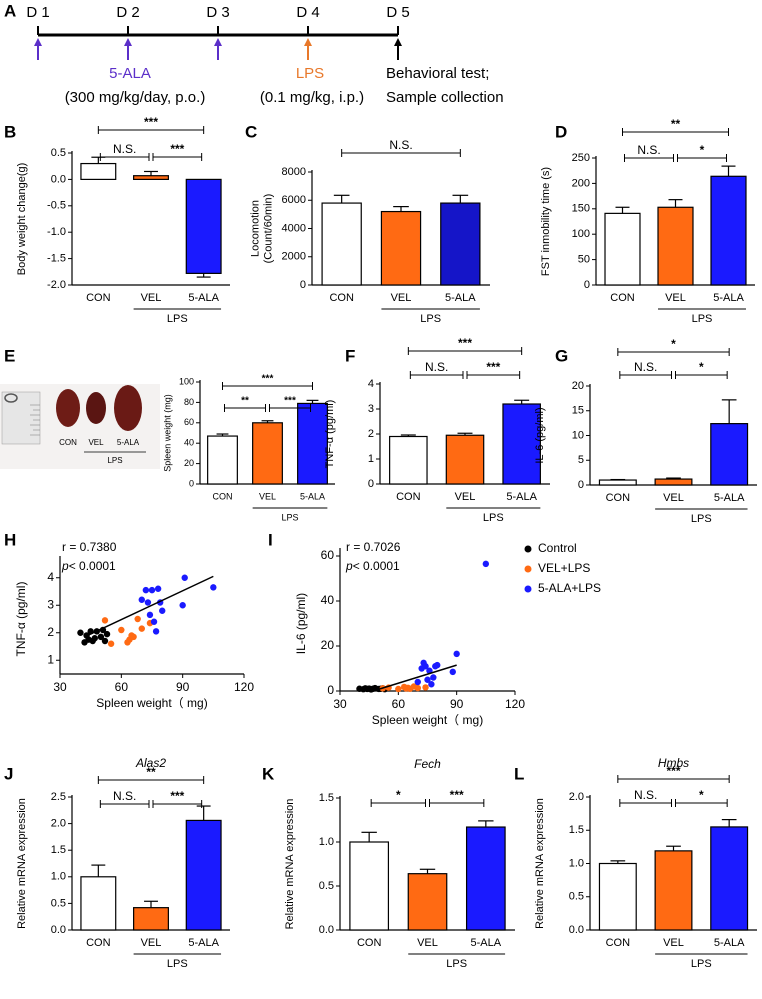 The height and width of the screenshot is (999, 762). What do you see at coordinates (270, 539) in the screenshot?
I see `panel-letter: I` at bounding box center [270, 539].